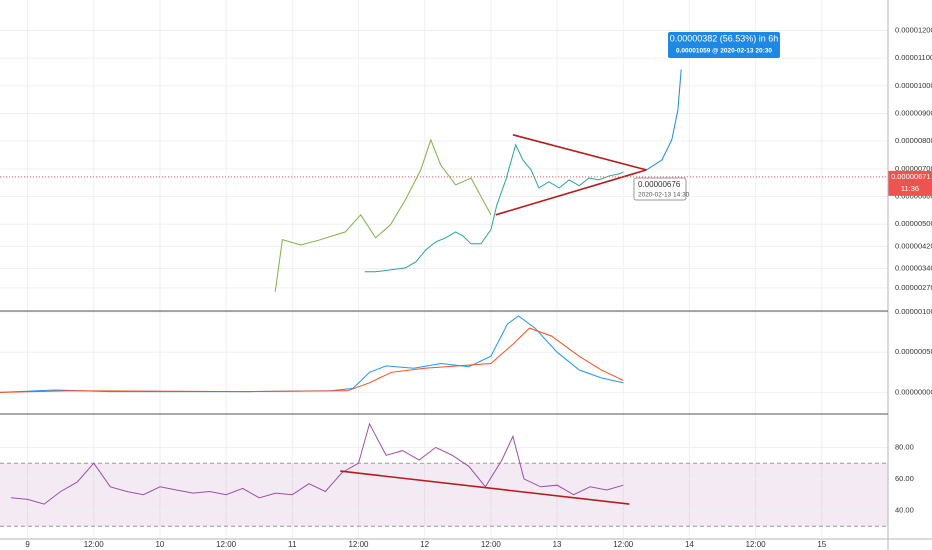 This screenshot has width=932, height=550. What do you see at coordinates (913, 391) in the screenshot?
I see `y-tick-label: 0.00000000` at bounding box center [913, 391].